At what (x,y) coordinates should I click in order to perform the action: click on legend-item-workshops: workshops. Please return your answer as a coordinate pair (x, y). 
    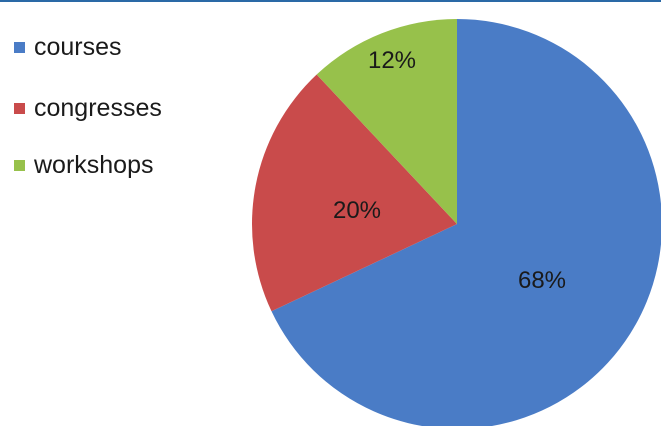
    Looking at the image, I should click on (84, 165).